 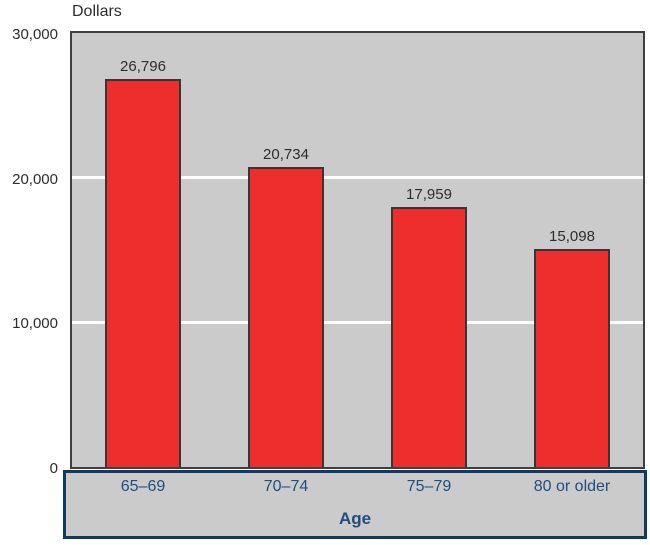 What do you see at coordinates (31, 251) in the screenshot?
I see `y-axis-ticks: 0 10,000 20,000 30,000` at bounding box center [31, 251].